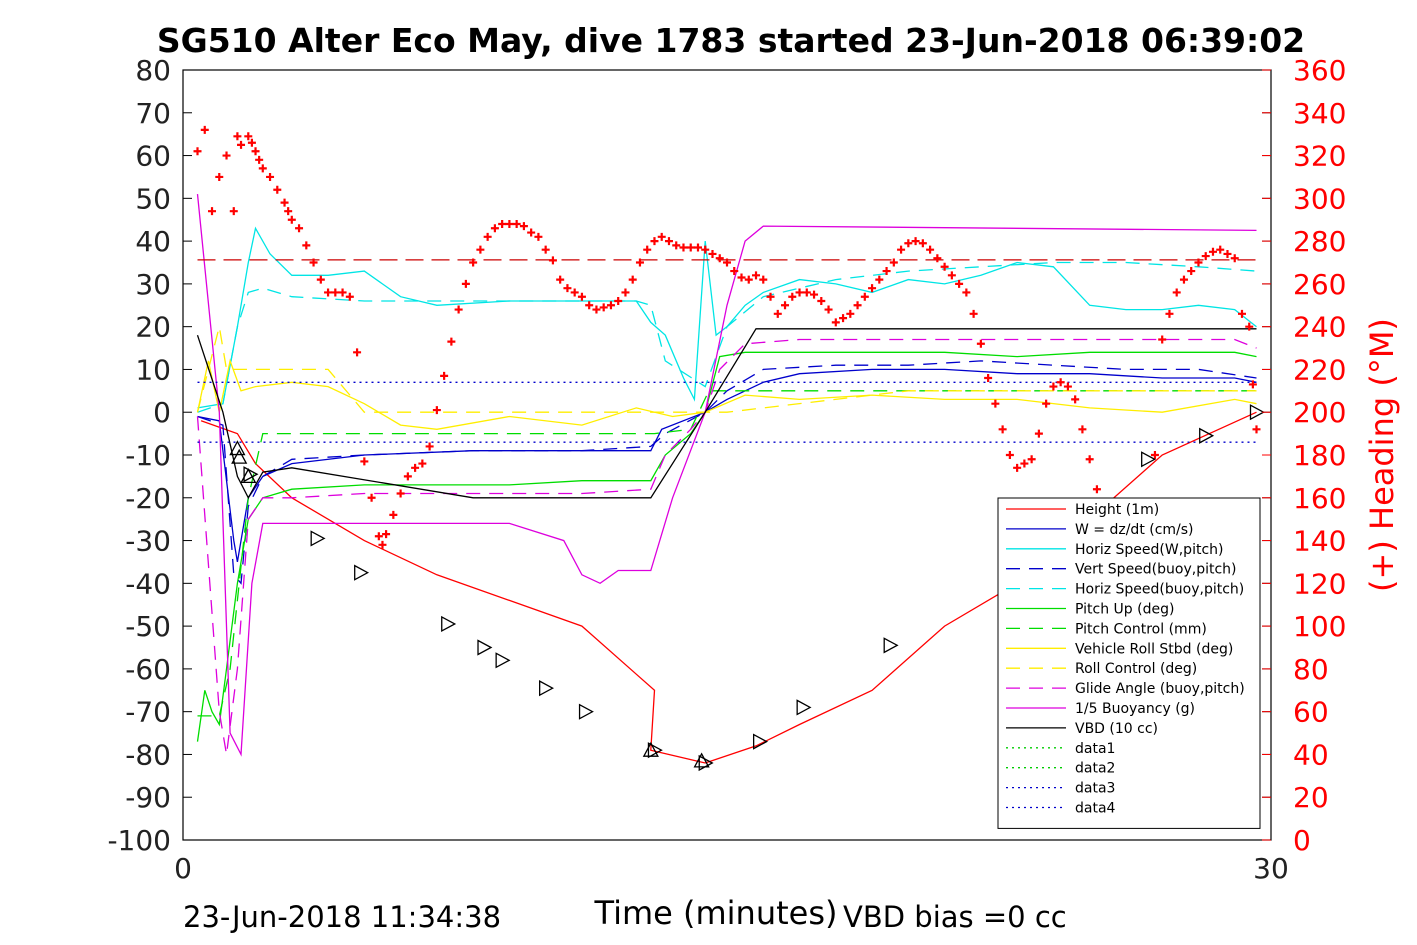 This screenshot has width=1417, height=945. I want to click on left-y-tick-label: -40, so click(148, 583).